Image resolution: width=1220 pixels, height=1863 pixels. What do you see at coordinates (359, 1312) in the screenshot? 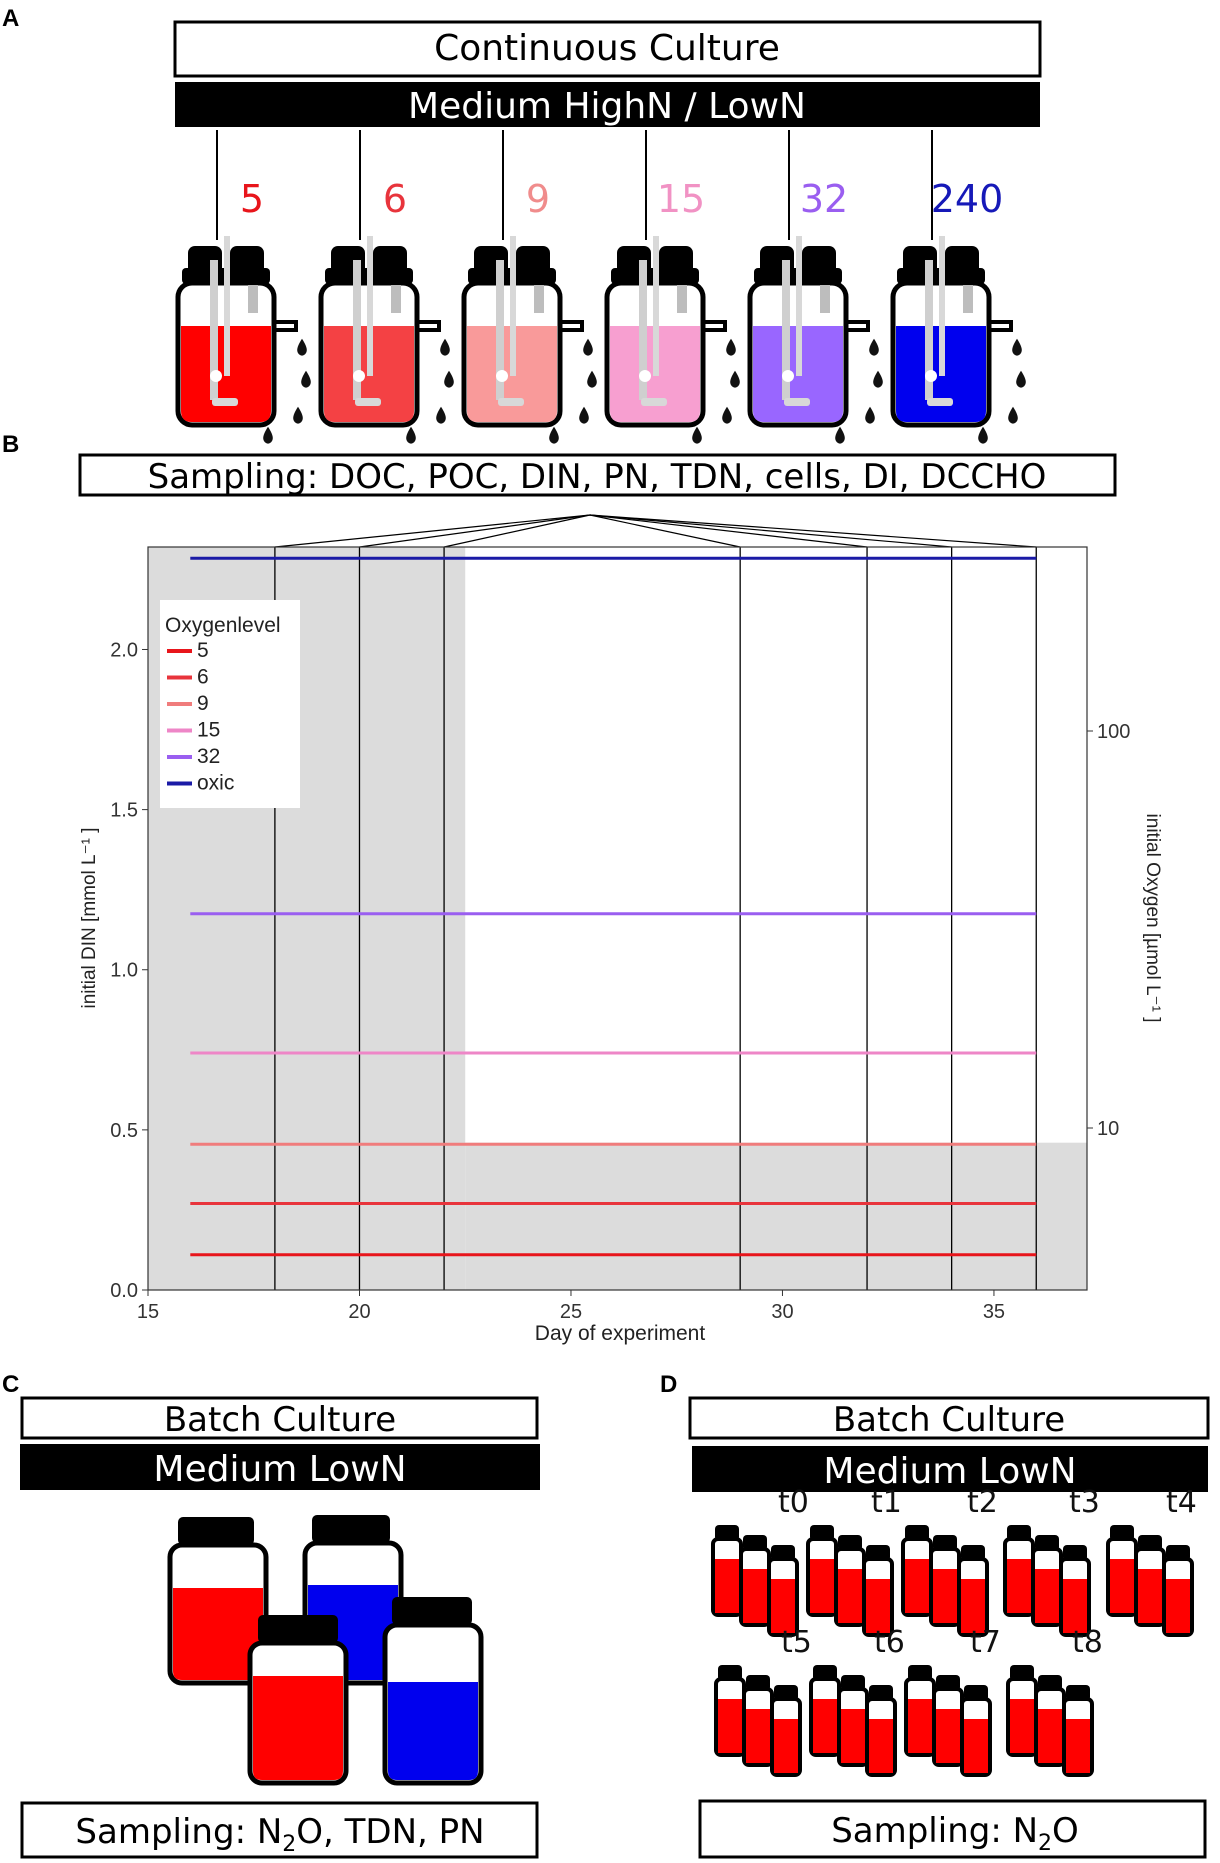
I see `x-tick-label: 20` at bounding box center [359, 1312].